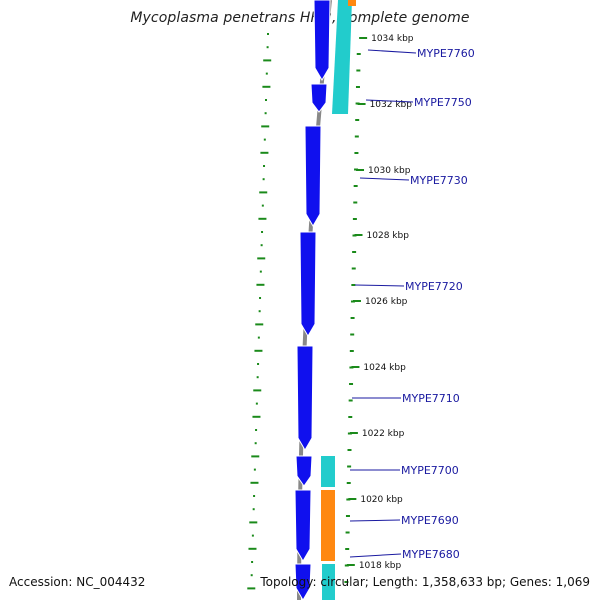  Describe the element at coordinates (430, 470) in the screenshot. I see `gene-label: MYPE7700` at that location.